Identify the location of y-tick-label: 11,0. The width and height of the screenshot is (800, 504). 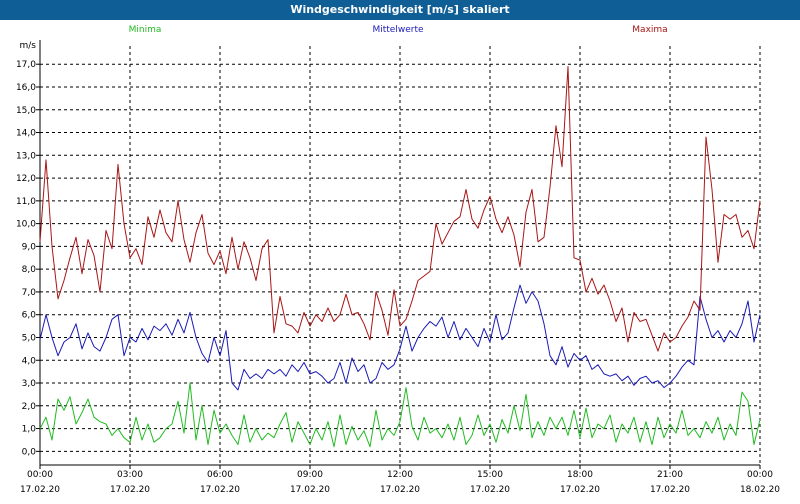
(26, 202).